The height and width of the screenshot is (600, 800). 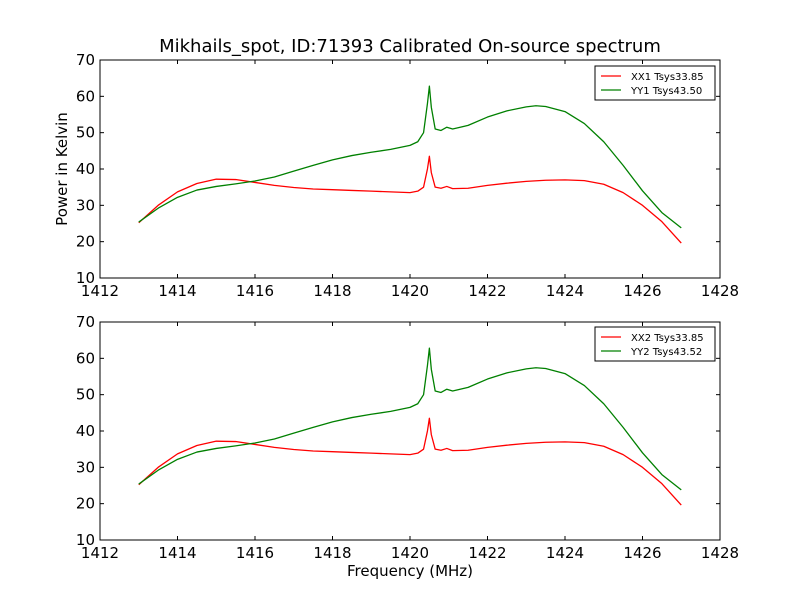 I want to click on legend-entry: YY2 Tsys43.52, so click(x=666, y=352).